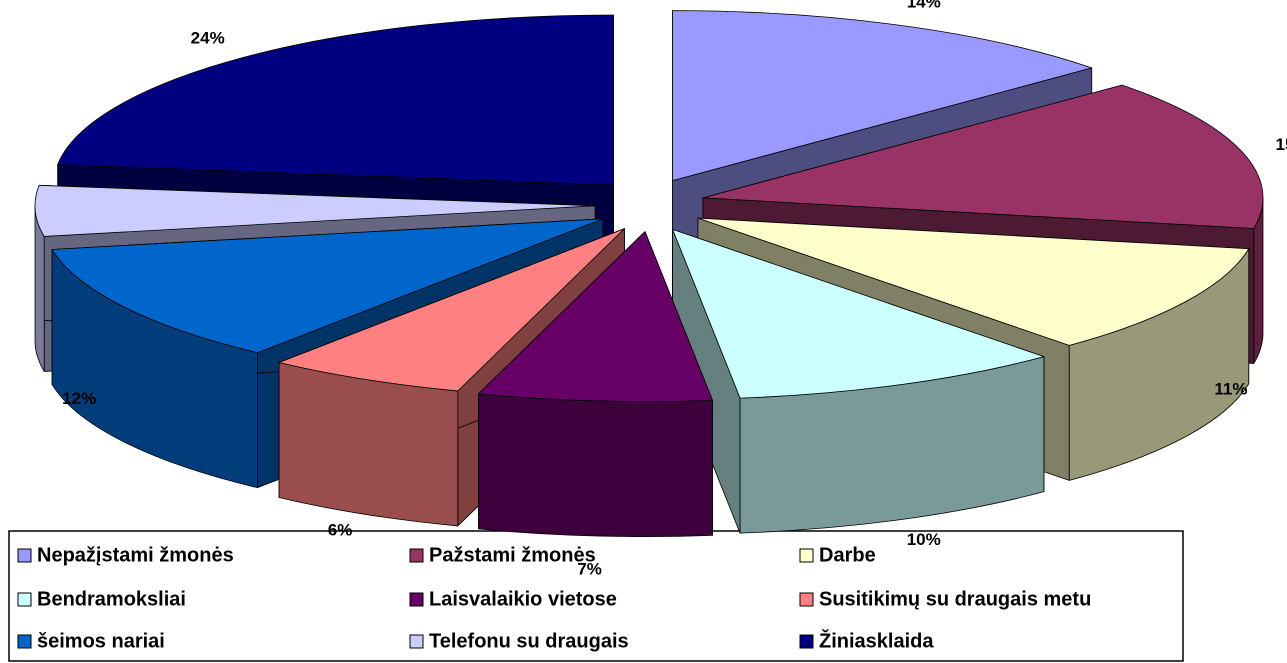 This screenshot has width=1287, height=663. I want to click on data-label: 6%, so click(340, 529).